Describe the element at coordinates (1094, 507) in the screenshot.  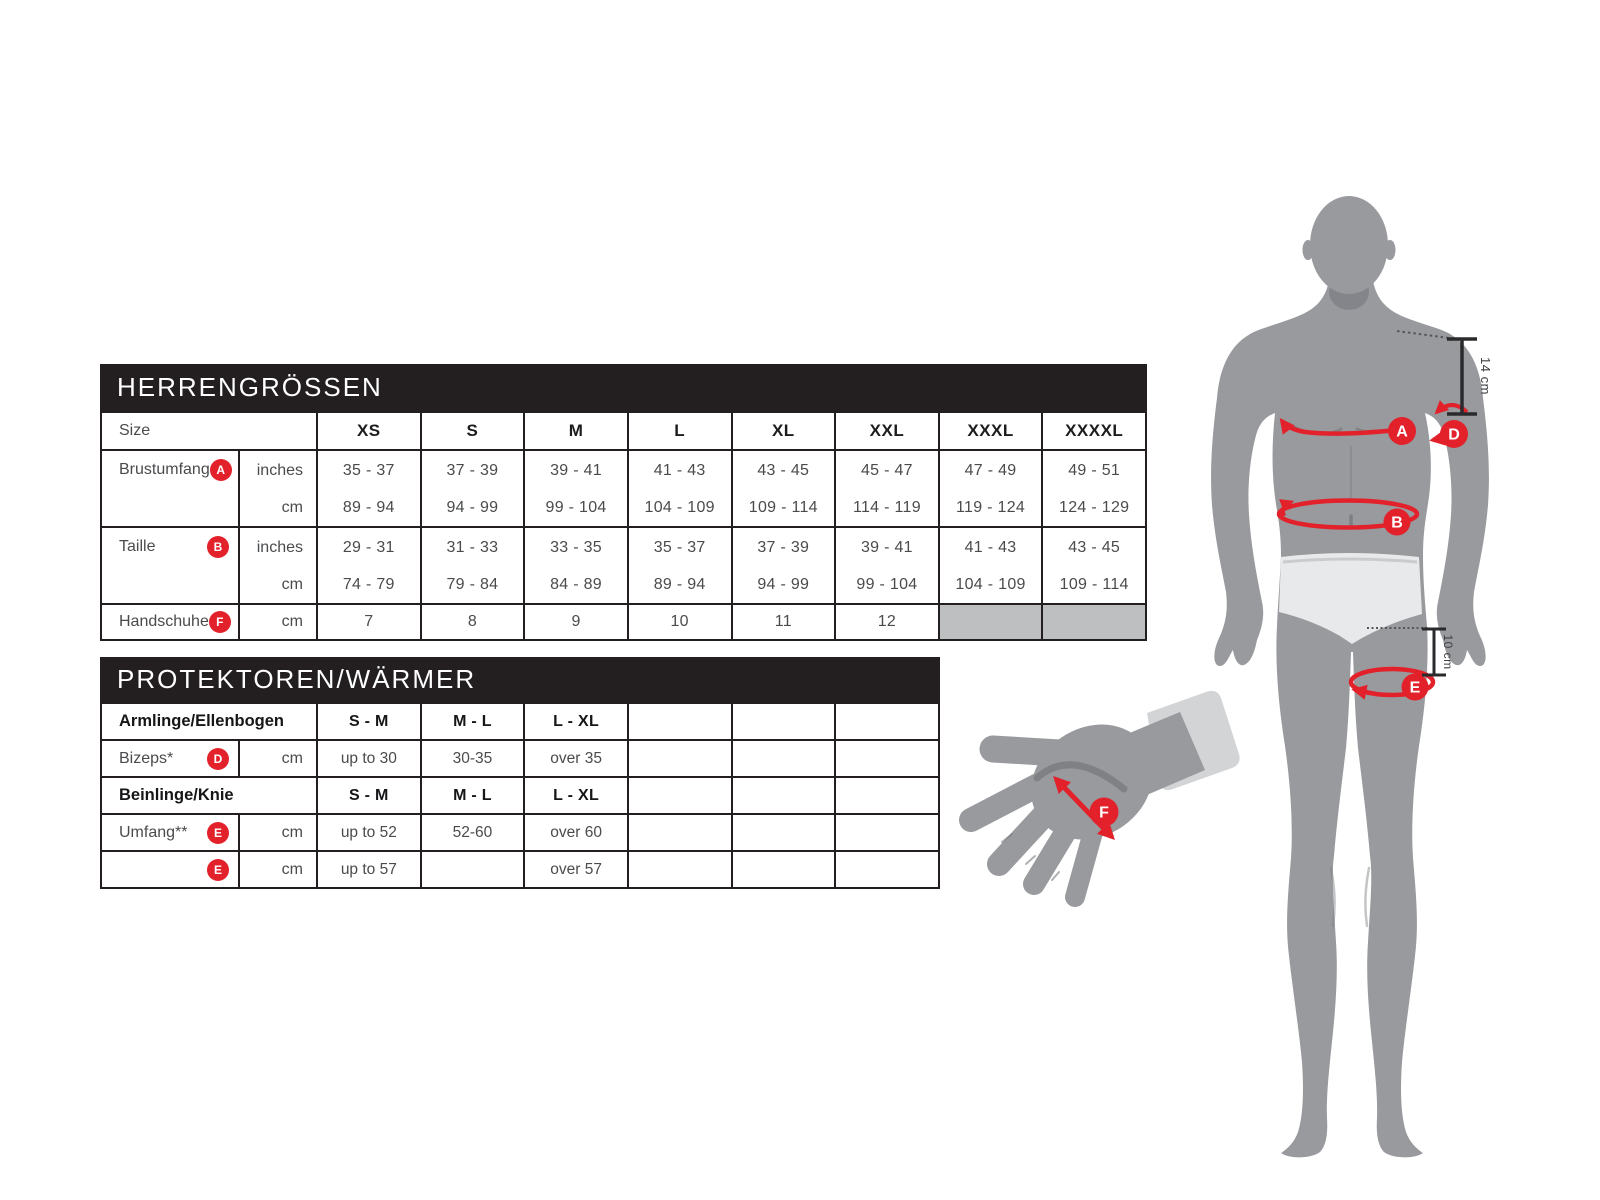
I see `chest-cm-xxxxl: 124 - 129` at that location.